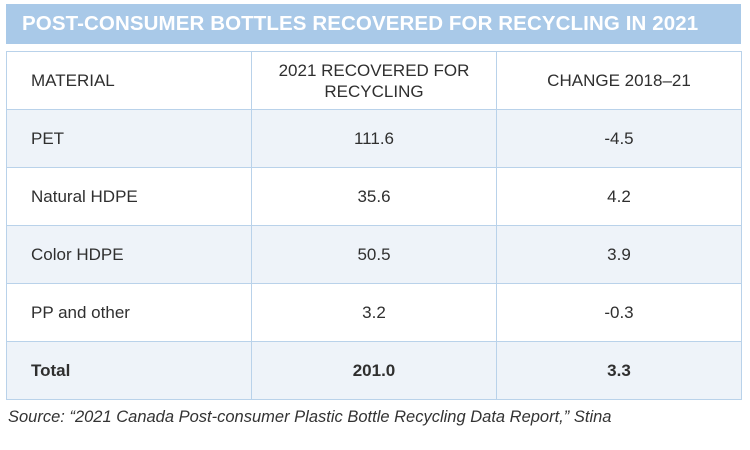 This screenshot has width=750, height=450. Describe the element at coordinates (129, 312) in the screenshot. I see `cell-material: PP and other` at that location.